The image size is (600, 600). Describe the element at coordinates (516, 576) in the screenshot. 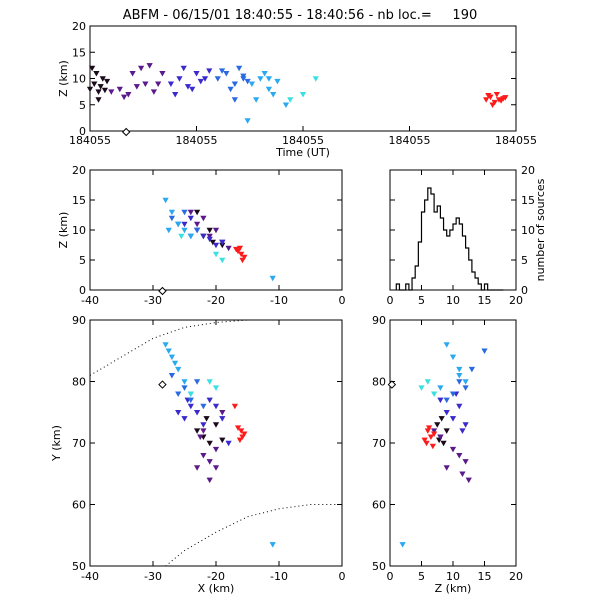

I see `x-tick-label: 20` at that location.